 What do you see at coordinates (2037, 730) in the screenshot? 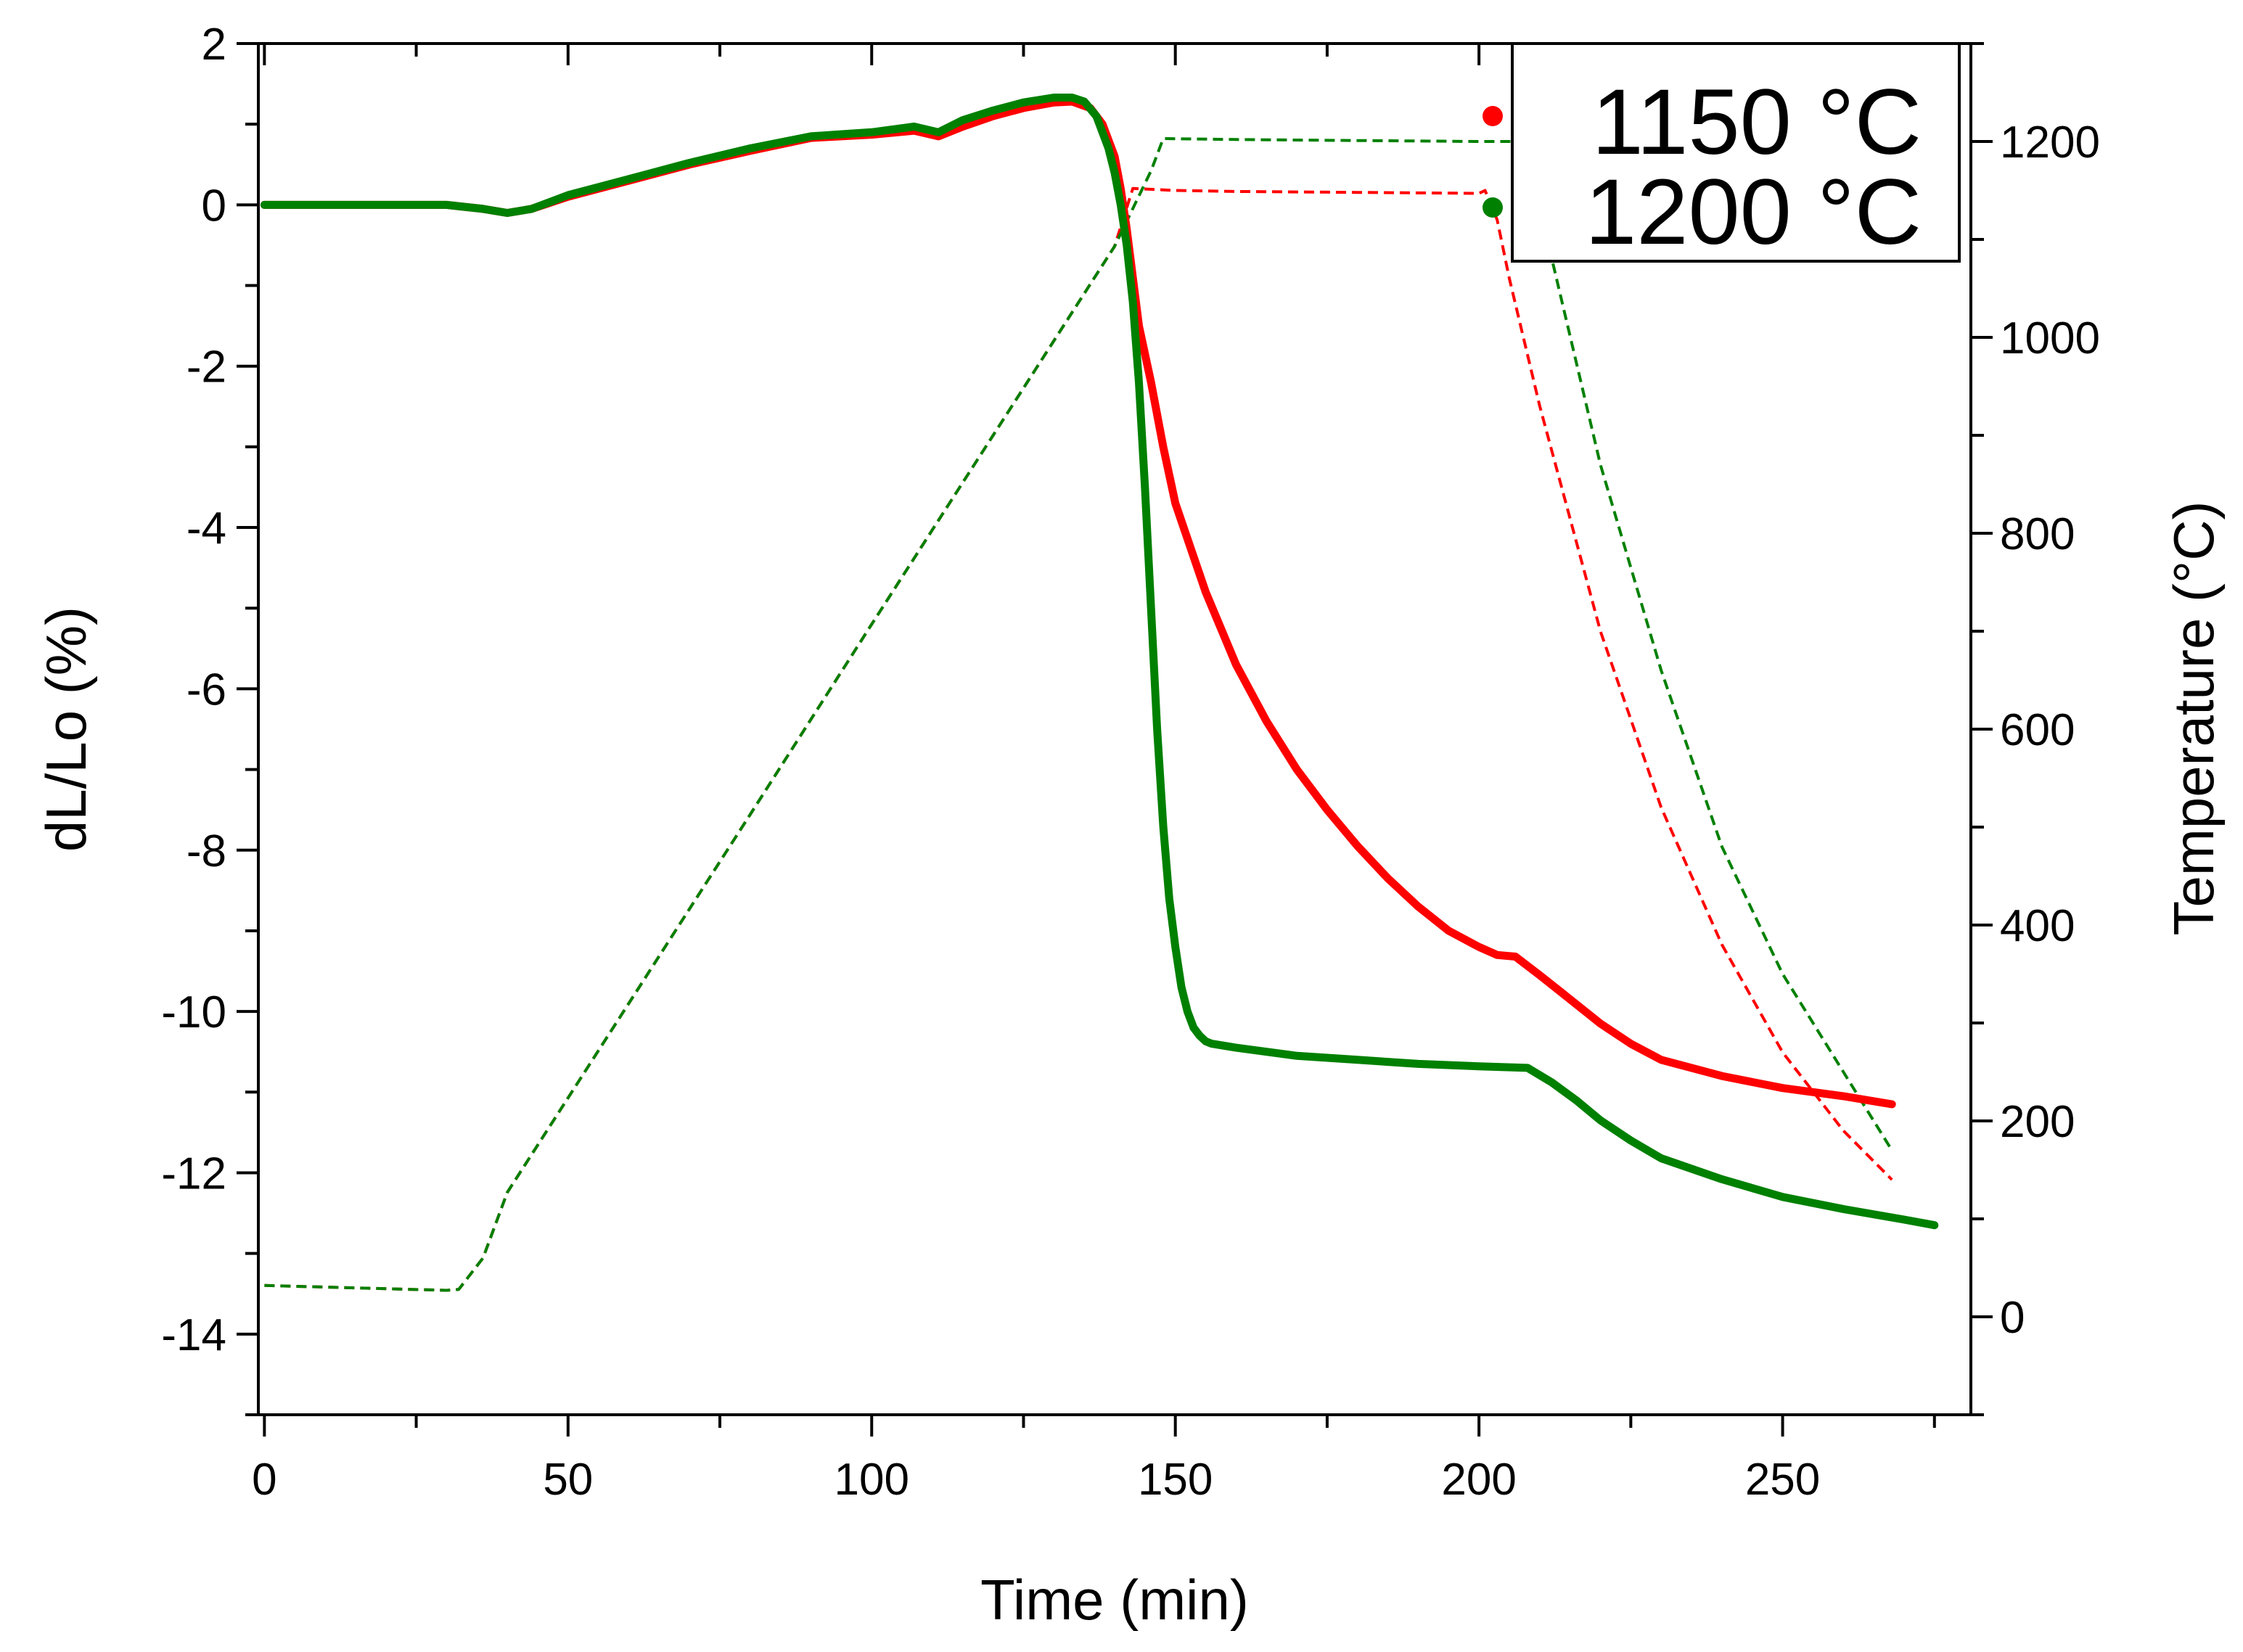
I see `y-right-tick-label: 600` at bounding box center [2037, 730].